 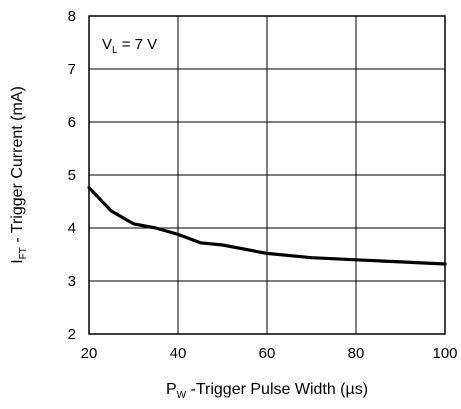 I want to click on x-tick-label-100: 100, so click(x=444, y=353).